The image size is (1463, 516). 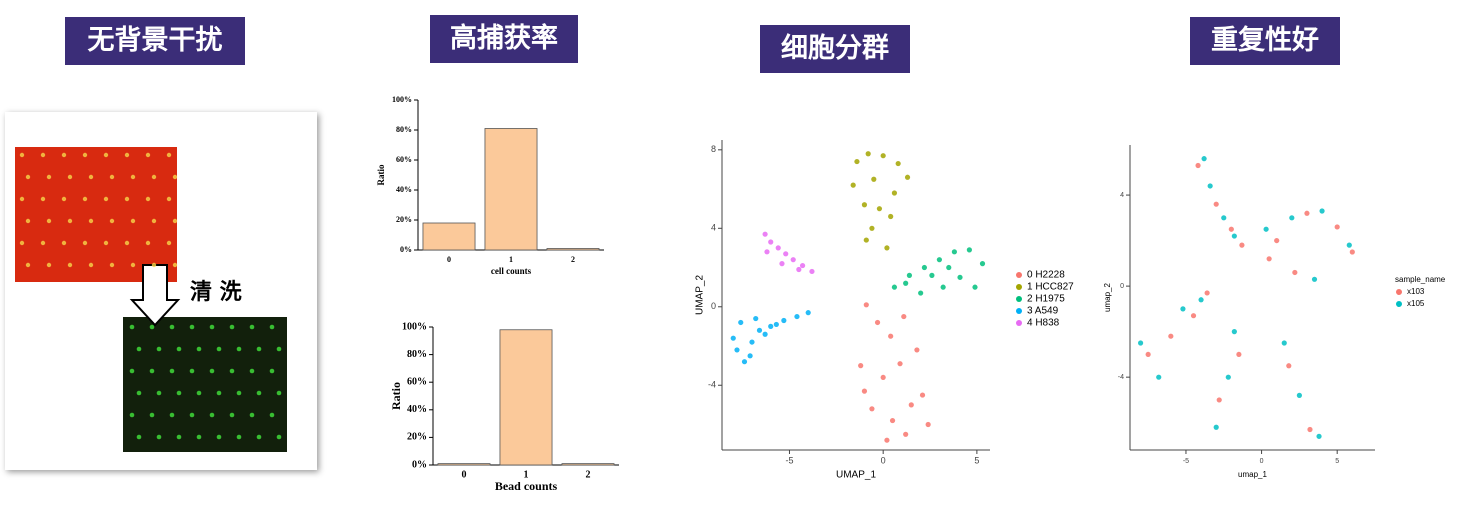 What do you see at coordinates (1252, 474) in the screenshot?
I see `x-axis-label: umap_1` at bounding box center [1252, 474].